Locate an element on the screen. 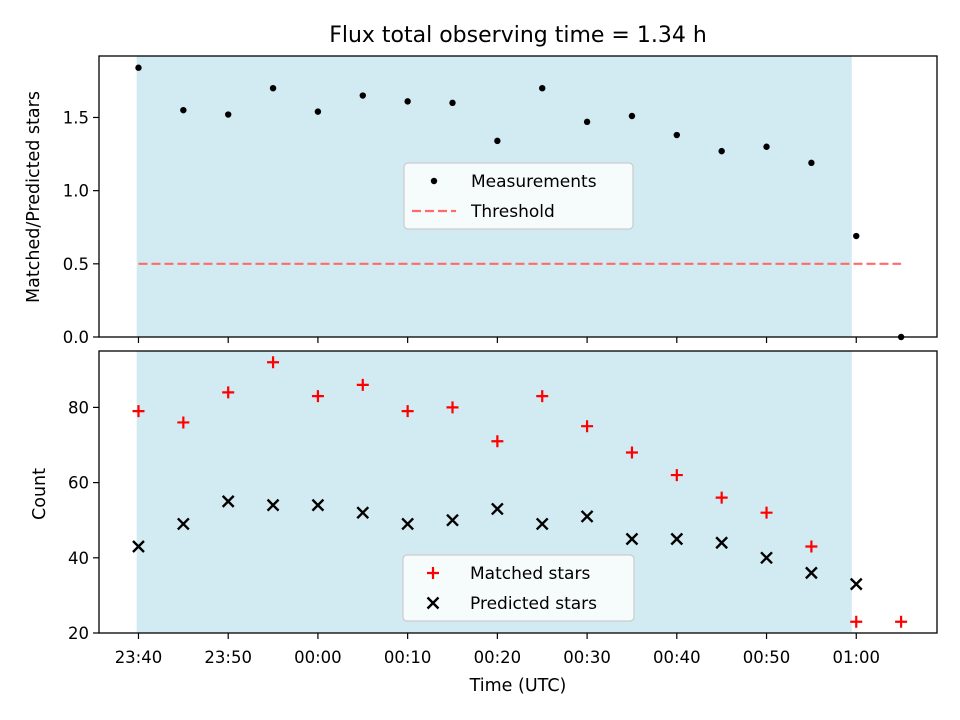  legend-measurement-swatch is located at coordinates (434, 181).